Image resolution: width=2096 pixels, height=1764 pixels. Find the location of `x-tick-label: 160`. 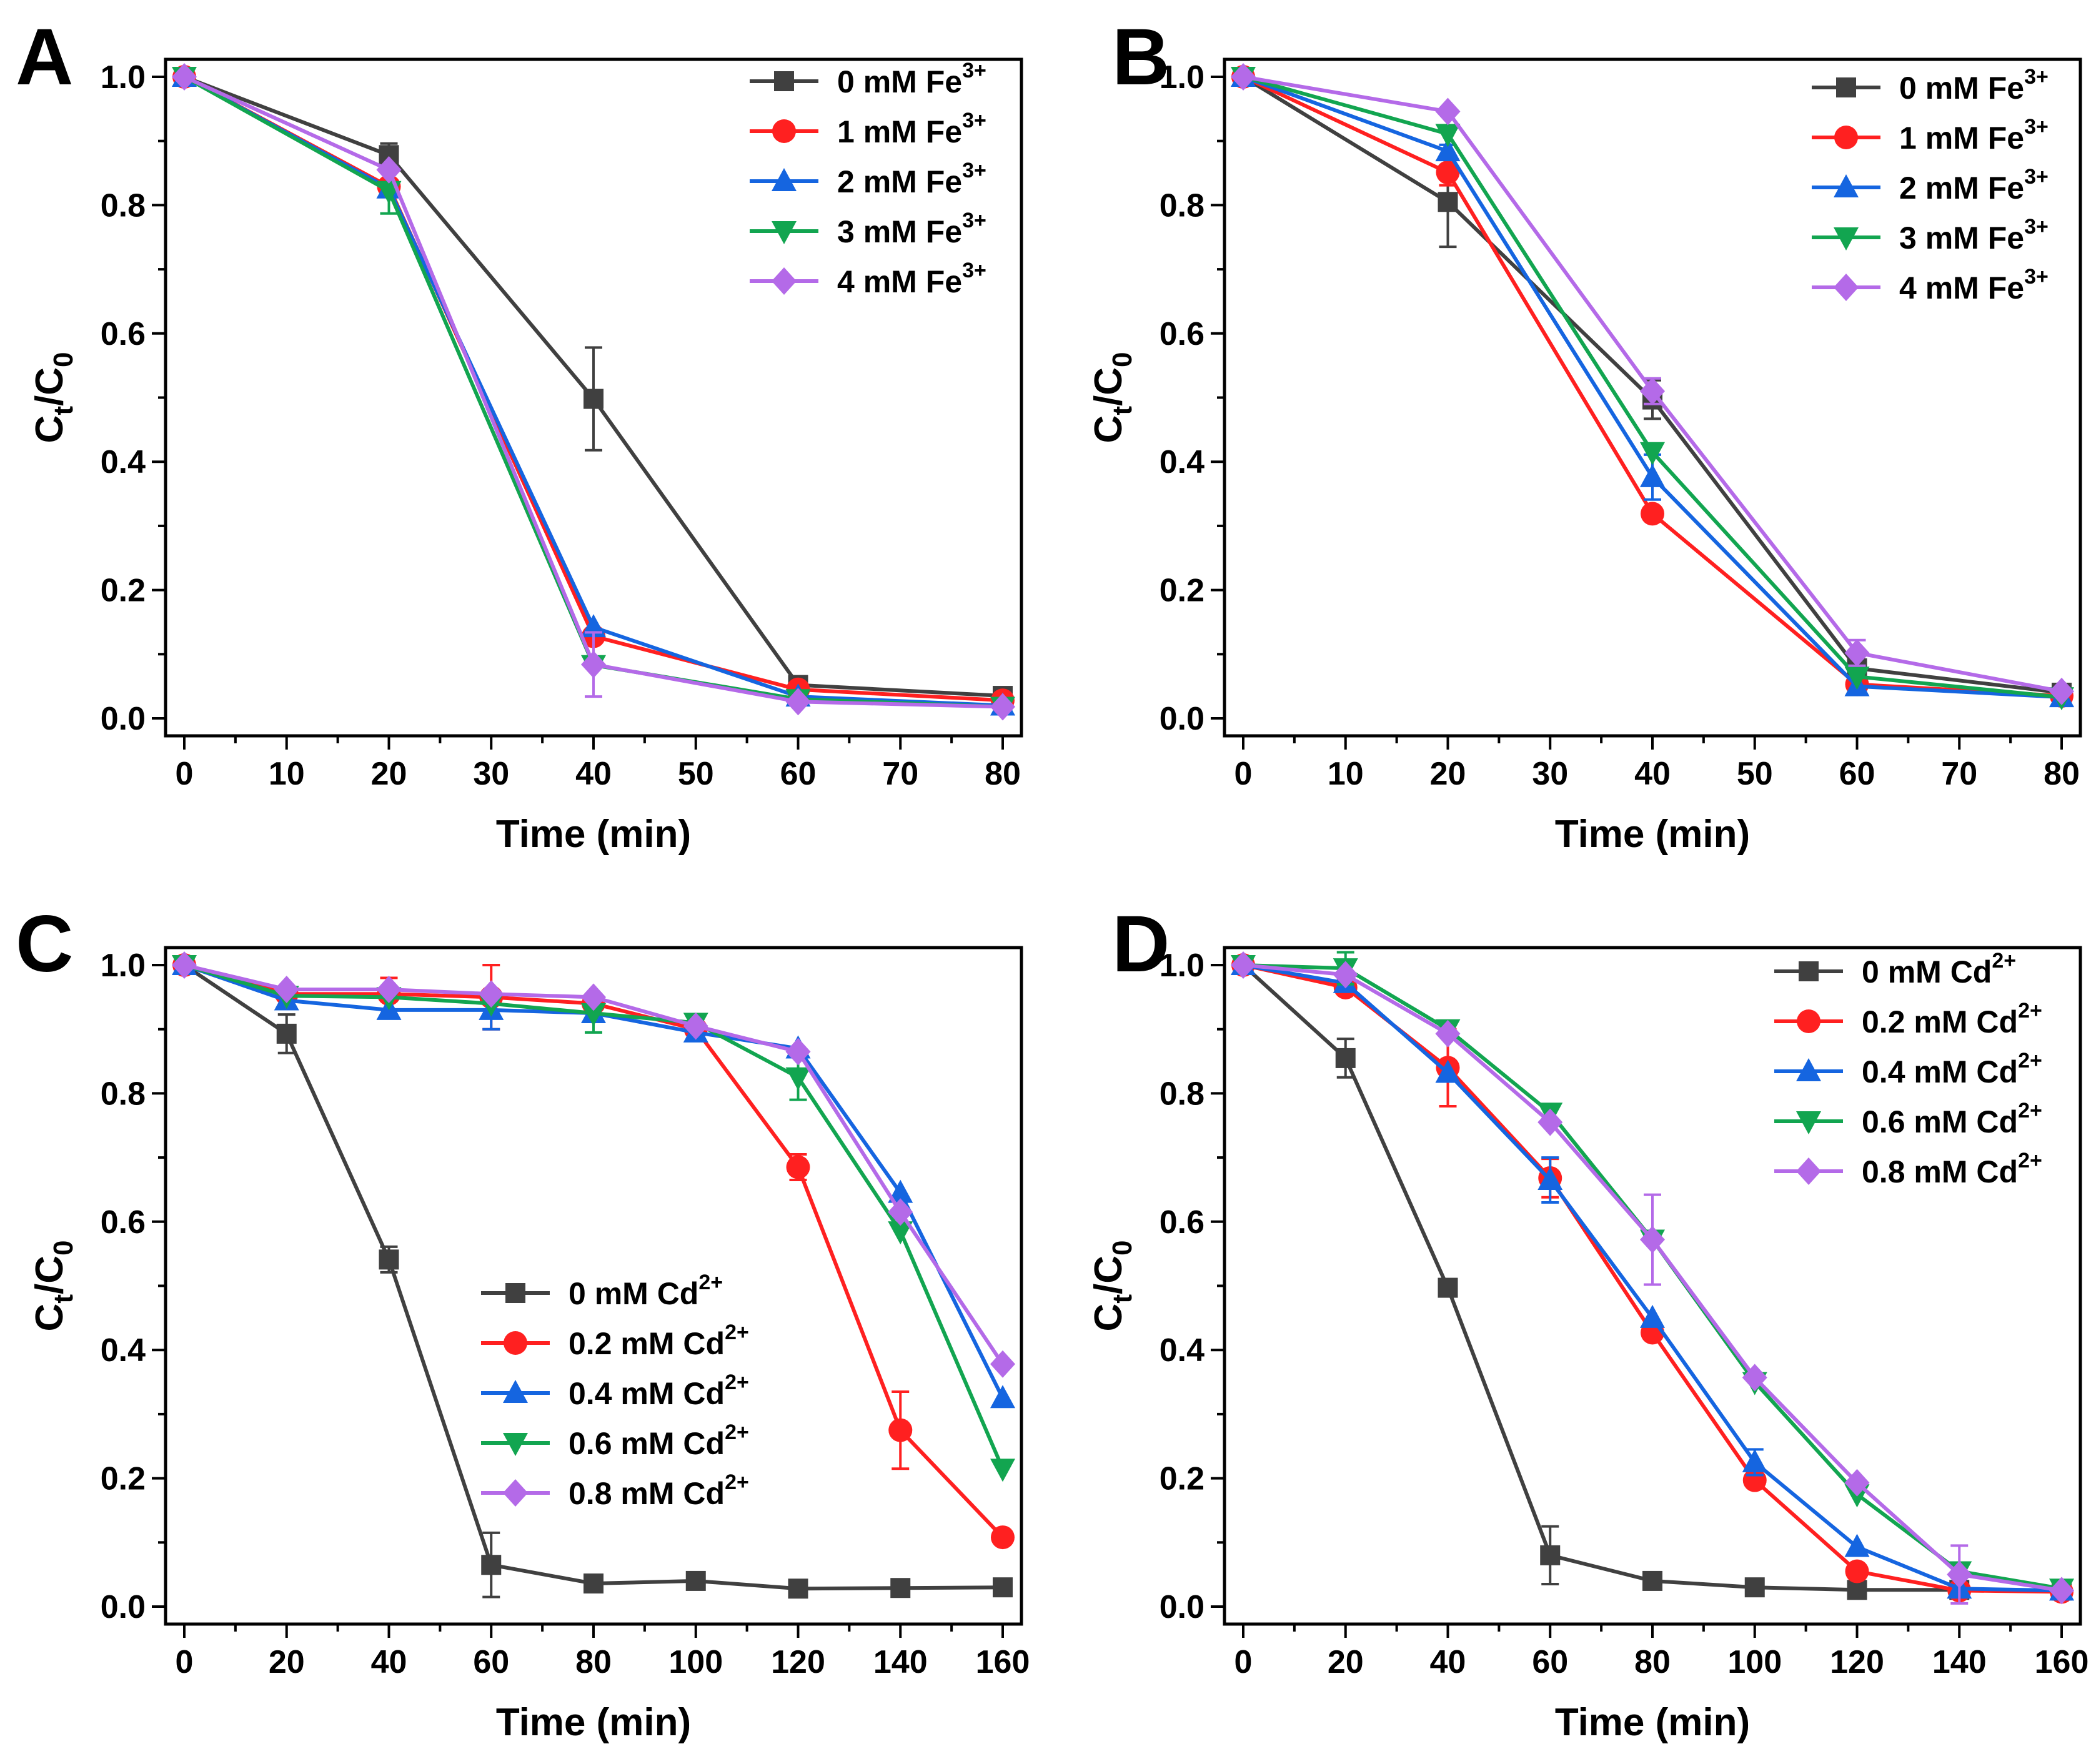

x-tick-label: 160 is located at coordinates (1003, 1662).